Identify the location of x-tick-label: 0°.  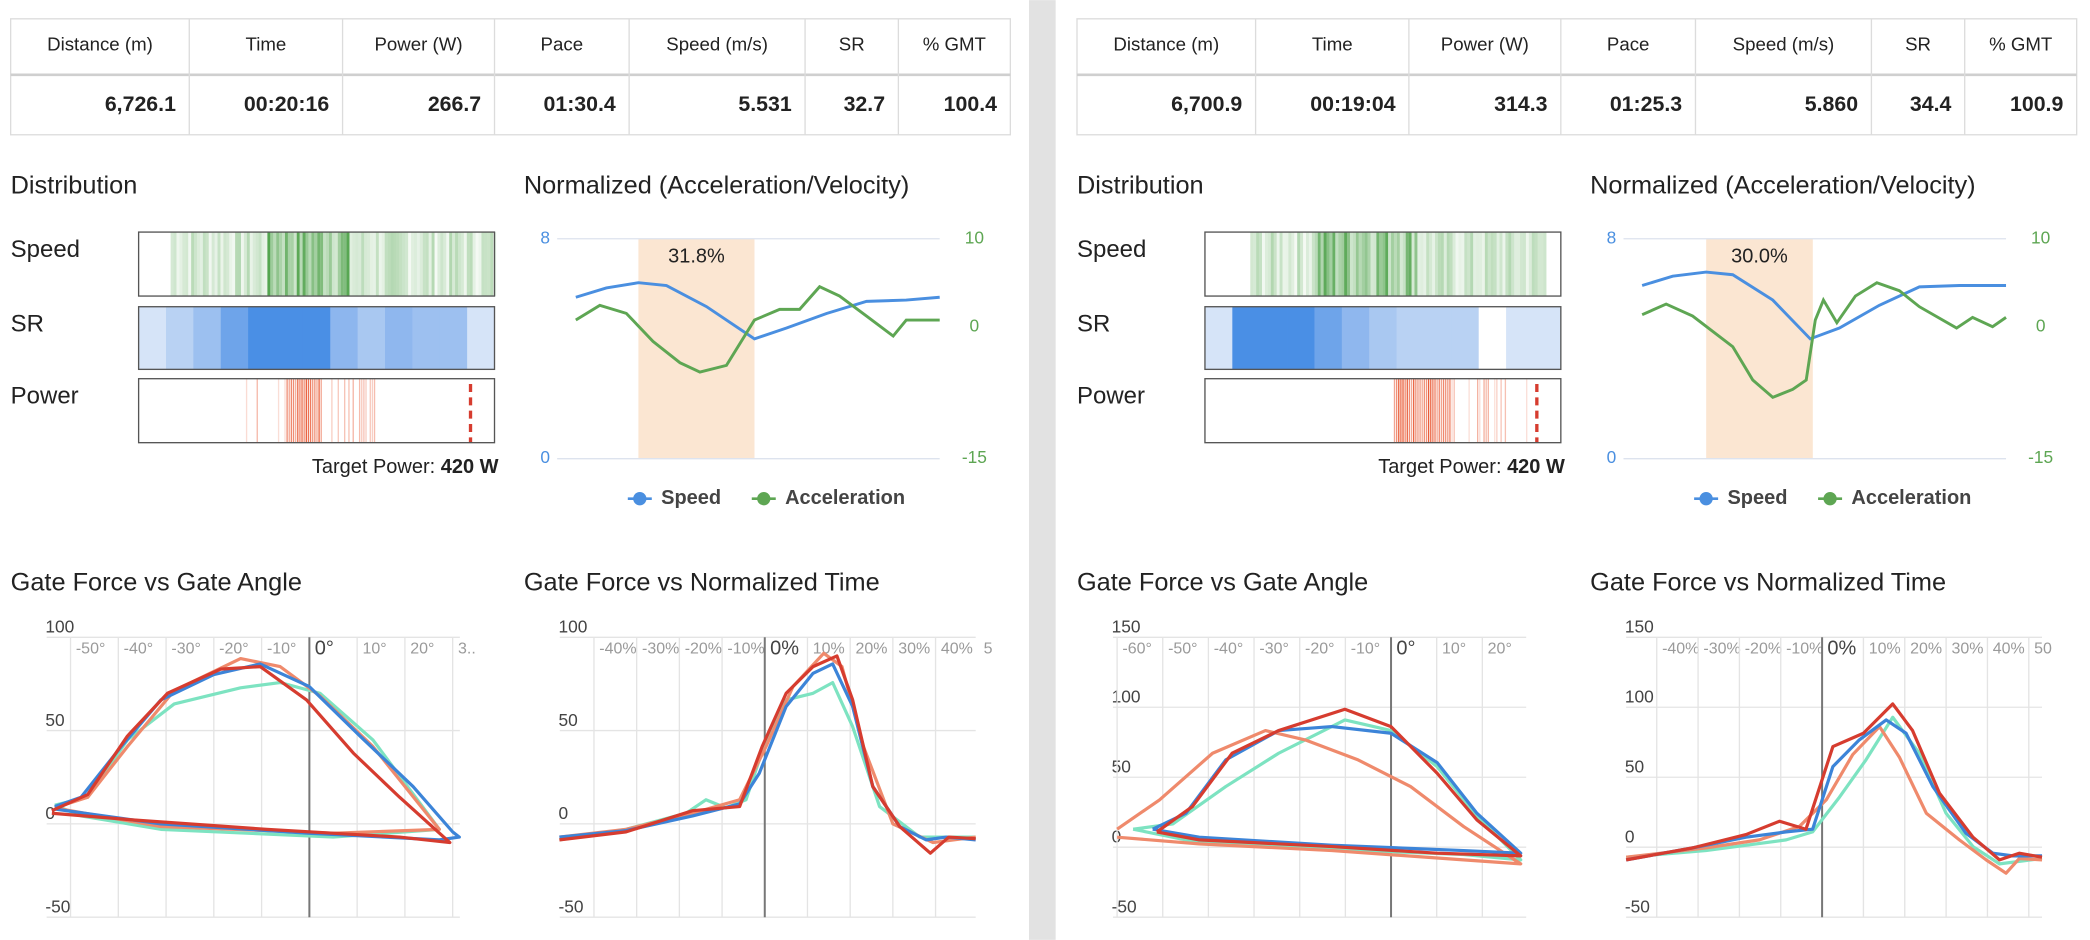
(324, 649).